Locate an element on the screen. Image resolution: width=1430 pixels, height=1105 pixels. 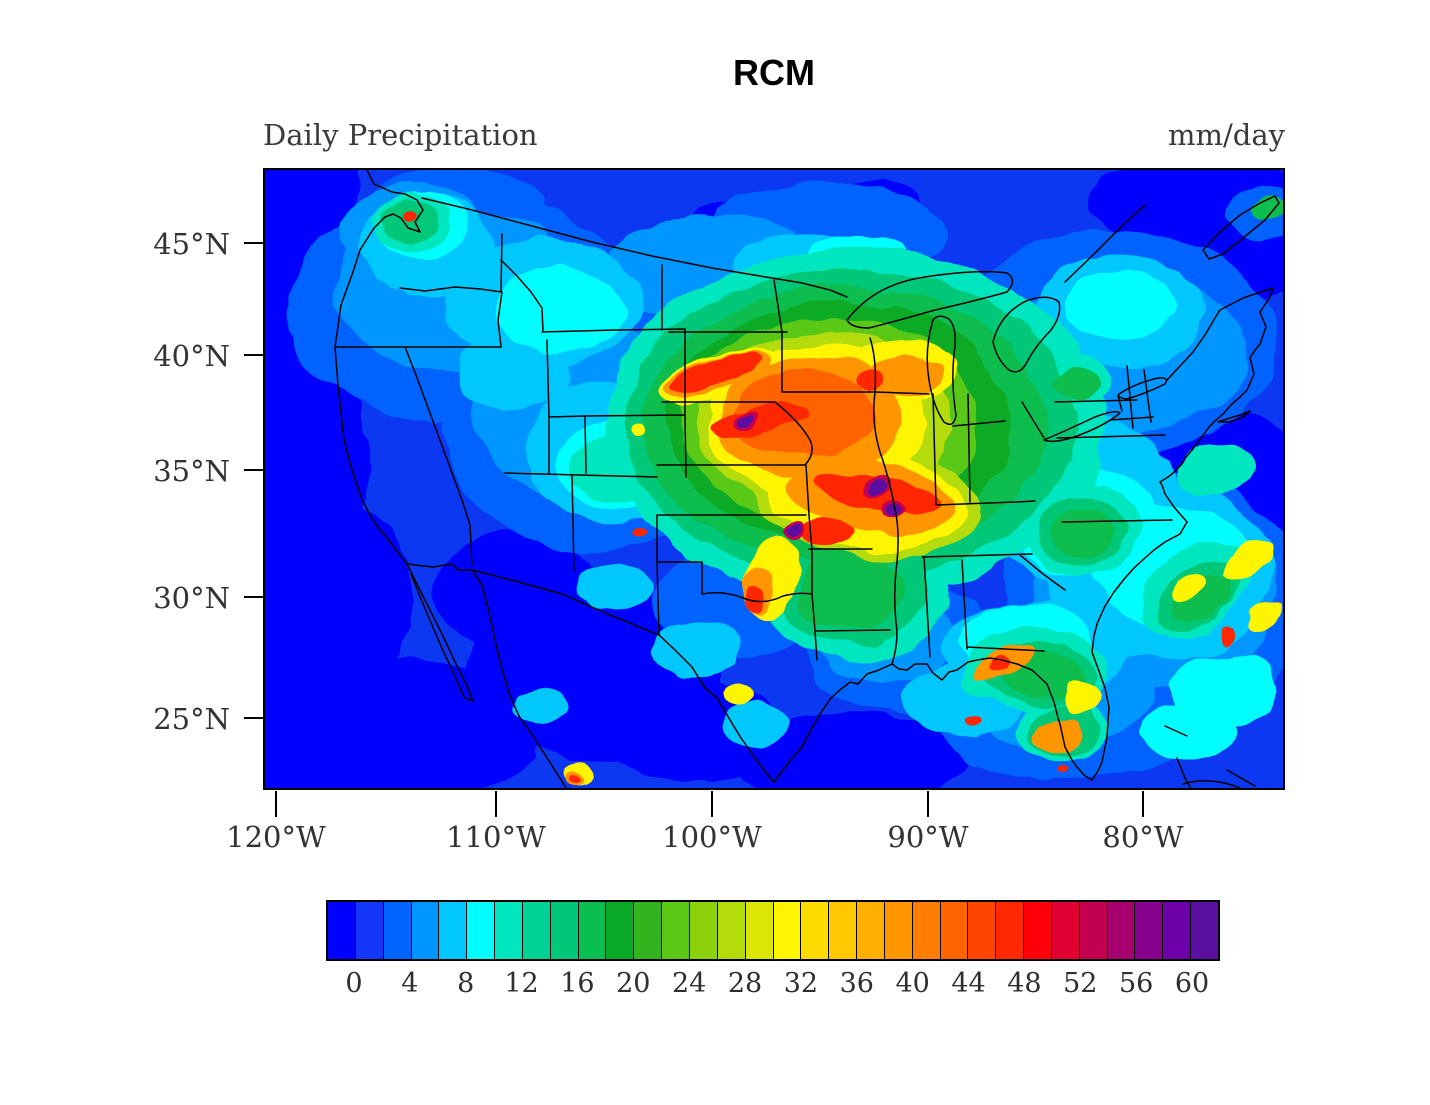
lat-tick-label: 35°N is located at coordinates (191, 471).